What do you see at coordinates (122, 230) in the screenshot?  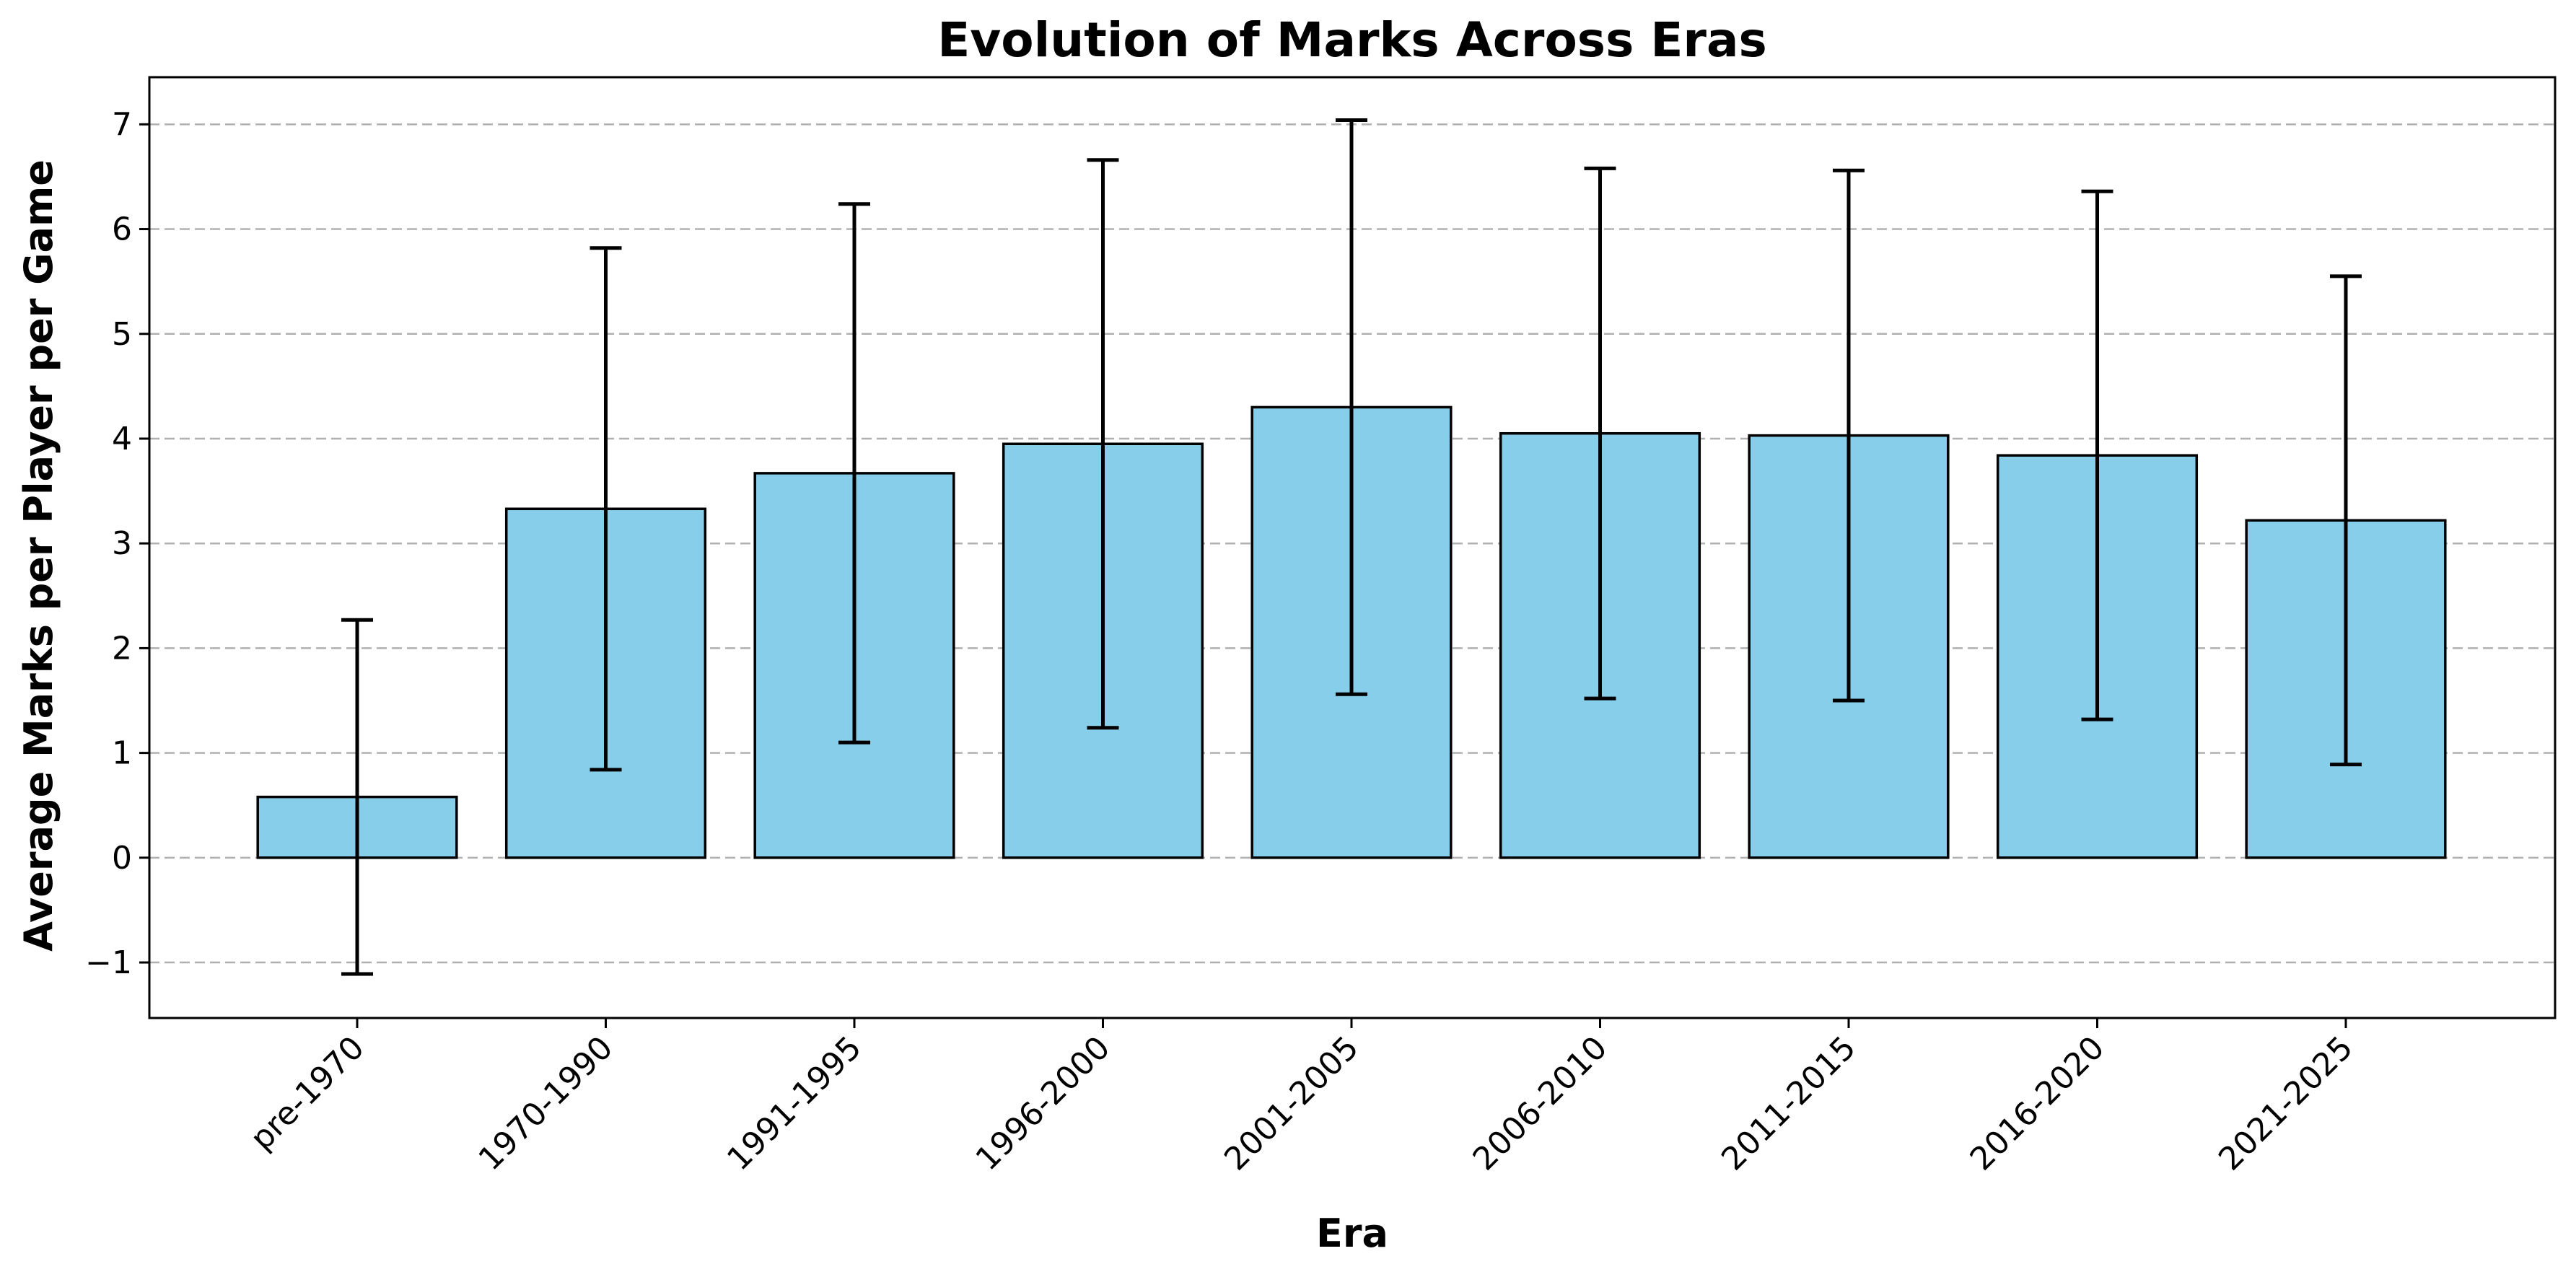 I see `y-tick-label: 6` at bounding box center [122, 230].